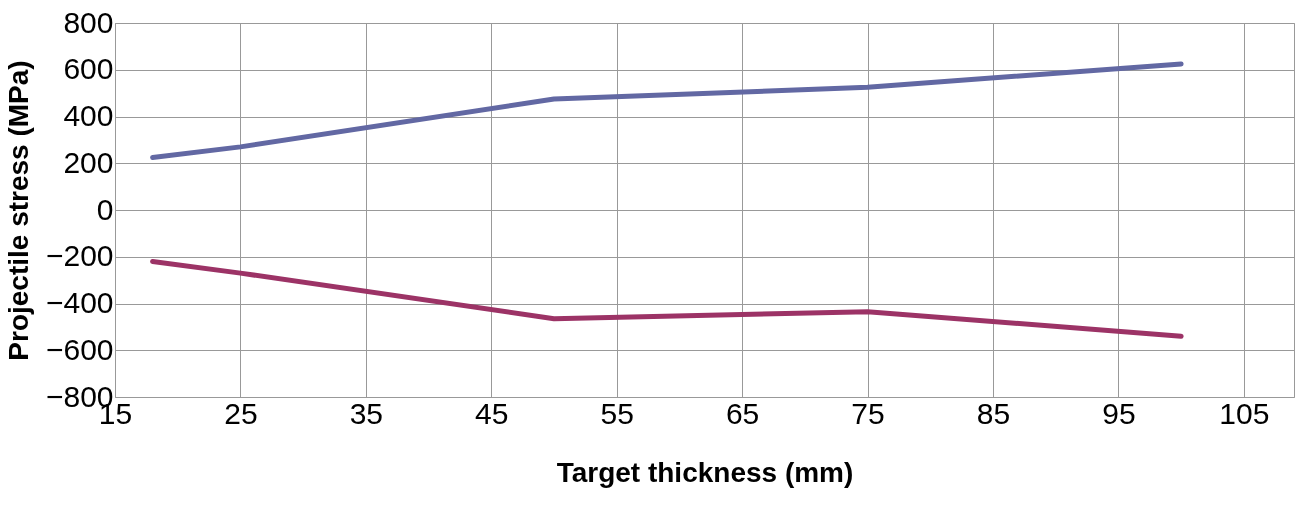 Image resolution: width=1314 pixels, height=507 pixels. What do you see at coordinates (742, 413) in the screenshot?
I see `x-tick-label: 65` at bounding box center [742, 413].